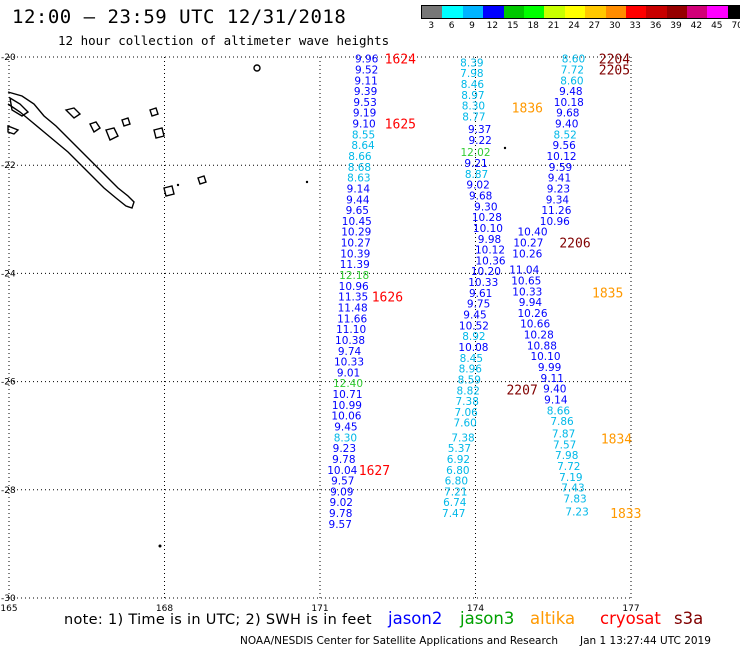 This screenshot has width=740, height=650. Describe the element at coordinates (364, 103) in the screenshot. I see `wave-height-value: 9.53` at that location.